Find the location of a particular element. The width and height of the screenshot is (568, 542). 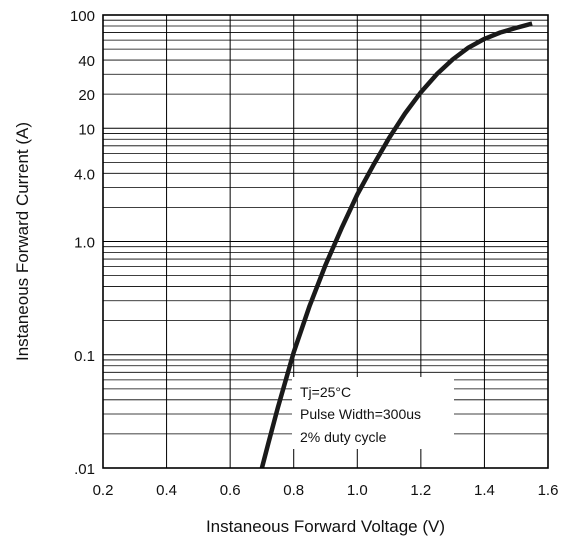

annotation-box is located at coordinates (373, 413).